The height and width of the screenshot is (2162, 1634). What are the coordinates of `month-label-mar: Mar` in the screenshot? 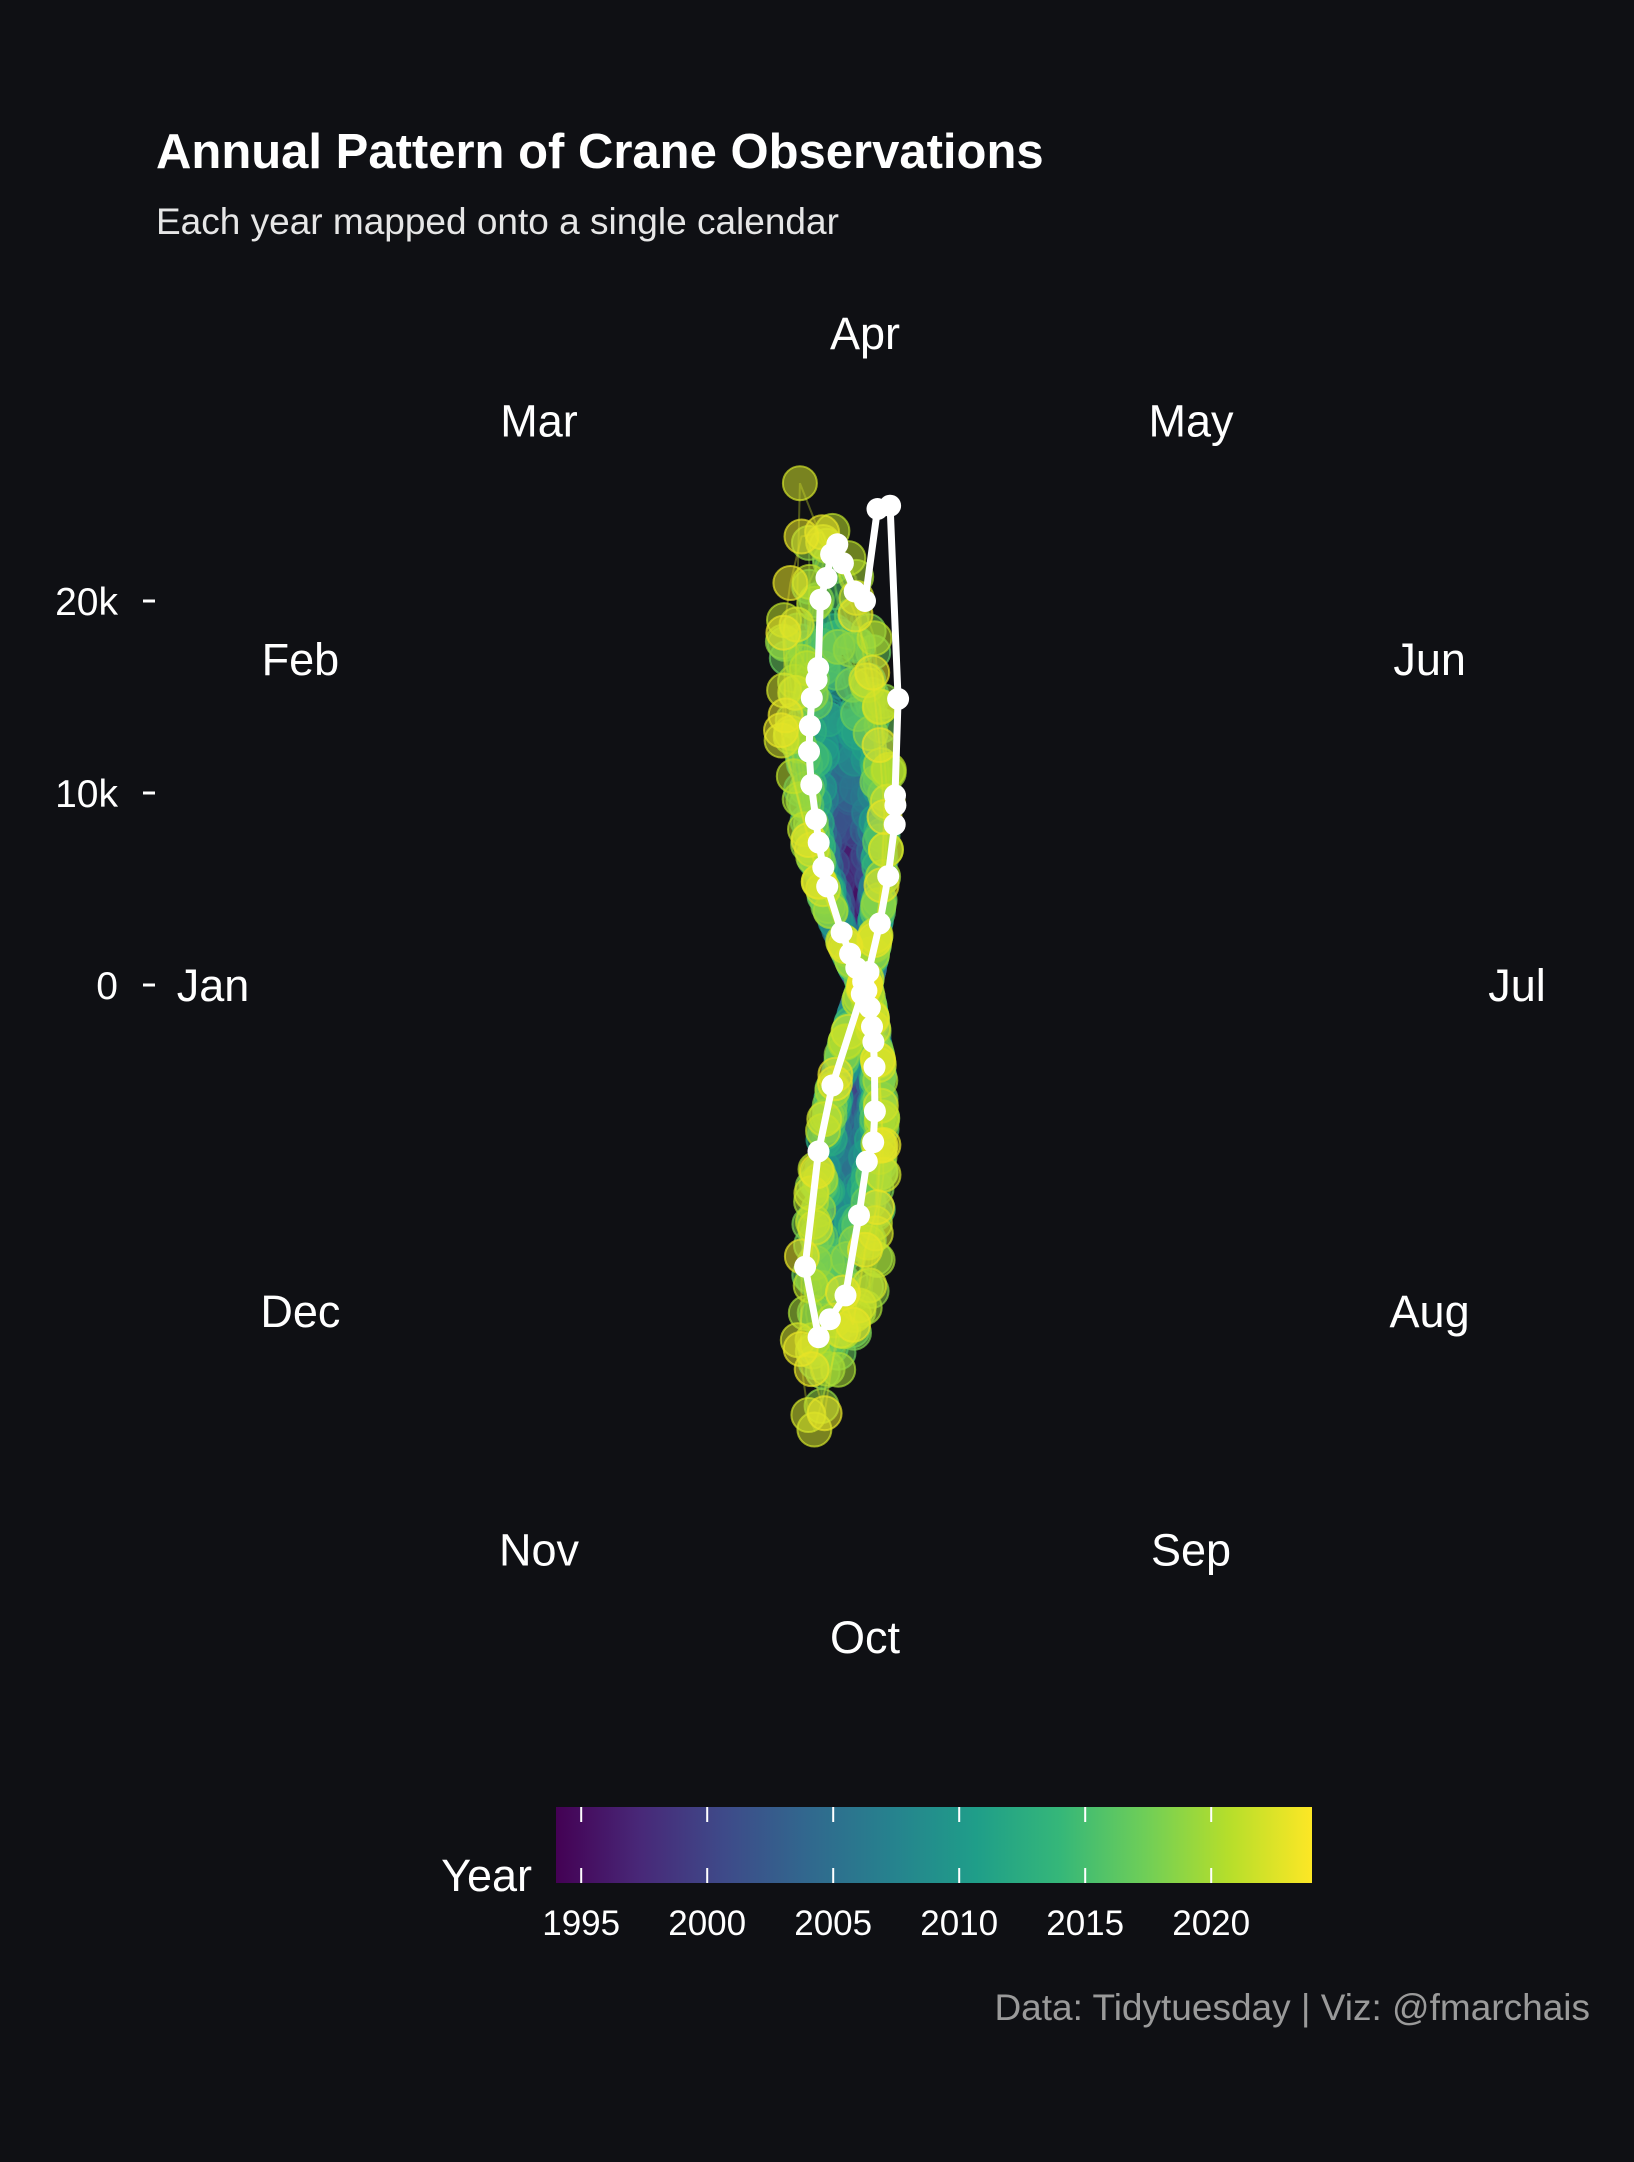 It's located at (539, 420).